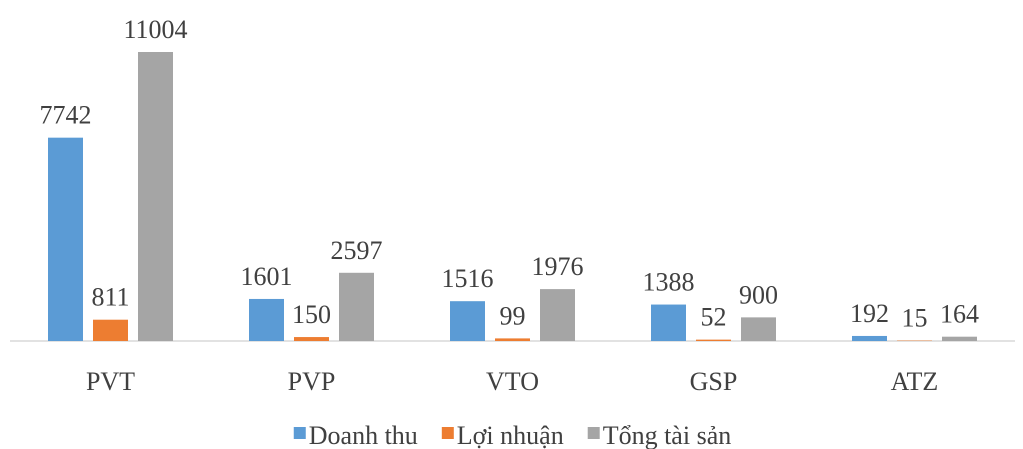  Describe the element at coordinates (513, 315) in the screenshot. I see `data-label: 99` at that location.